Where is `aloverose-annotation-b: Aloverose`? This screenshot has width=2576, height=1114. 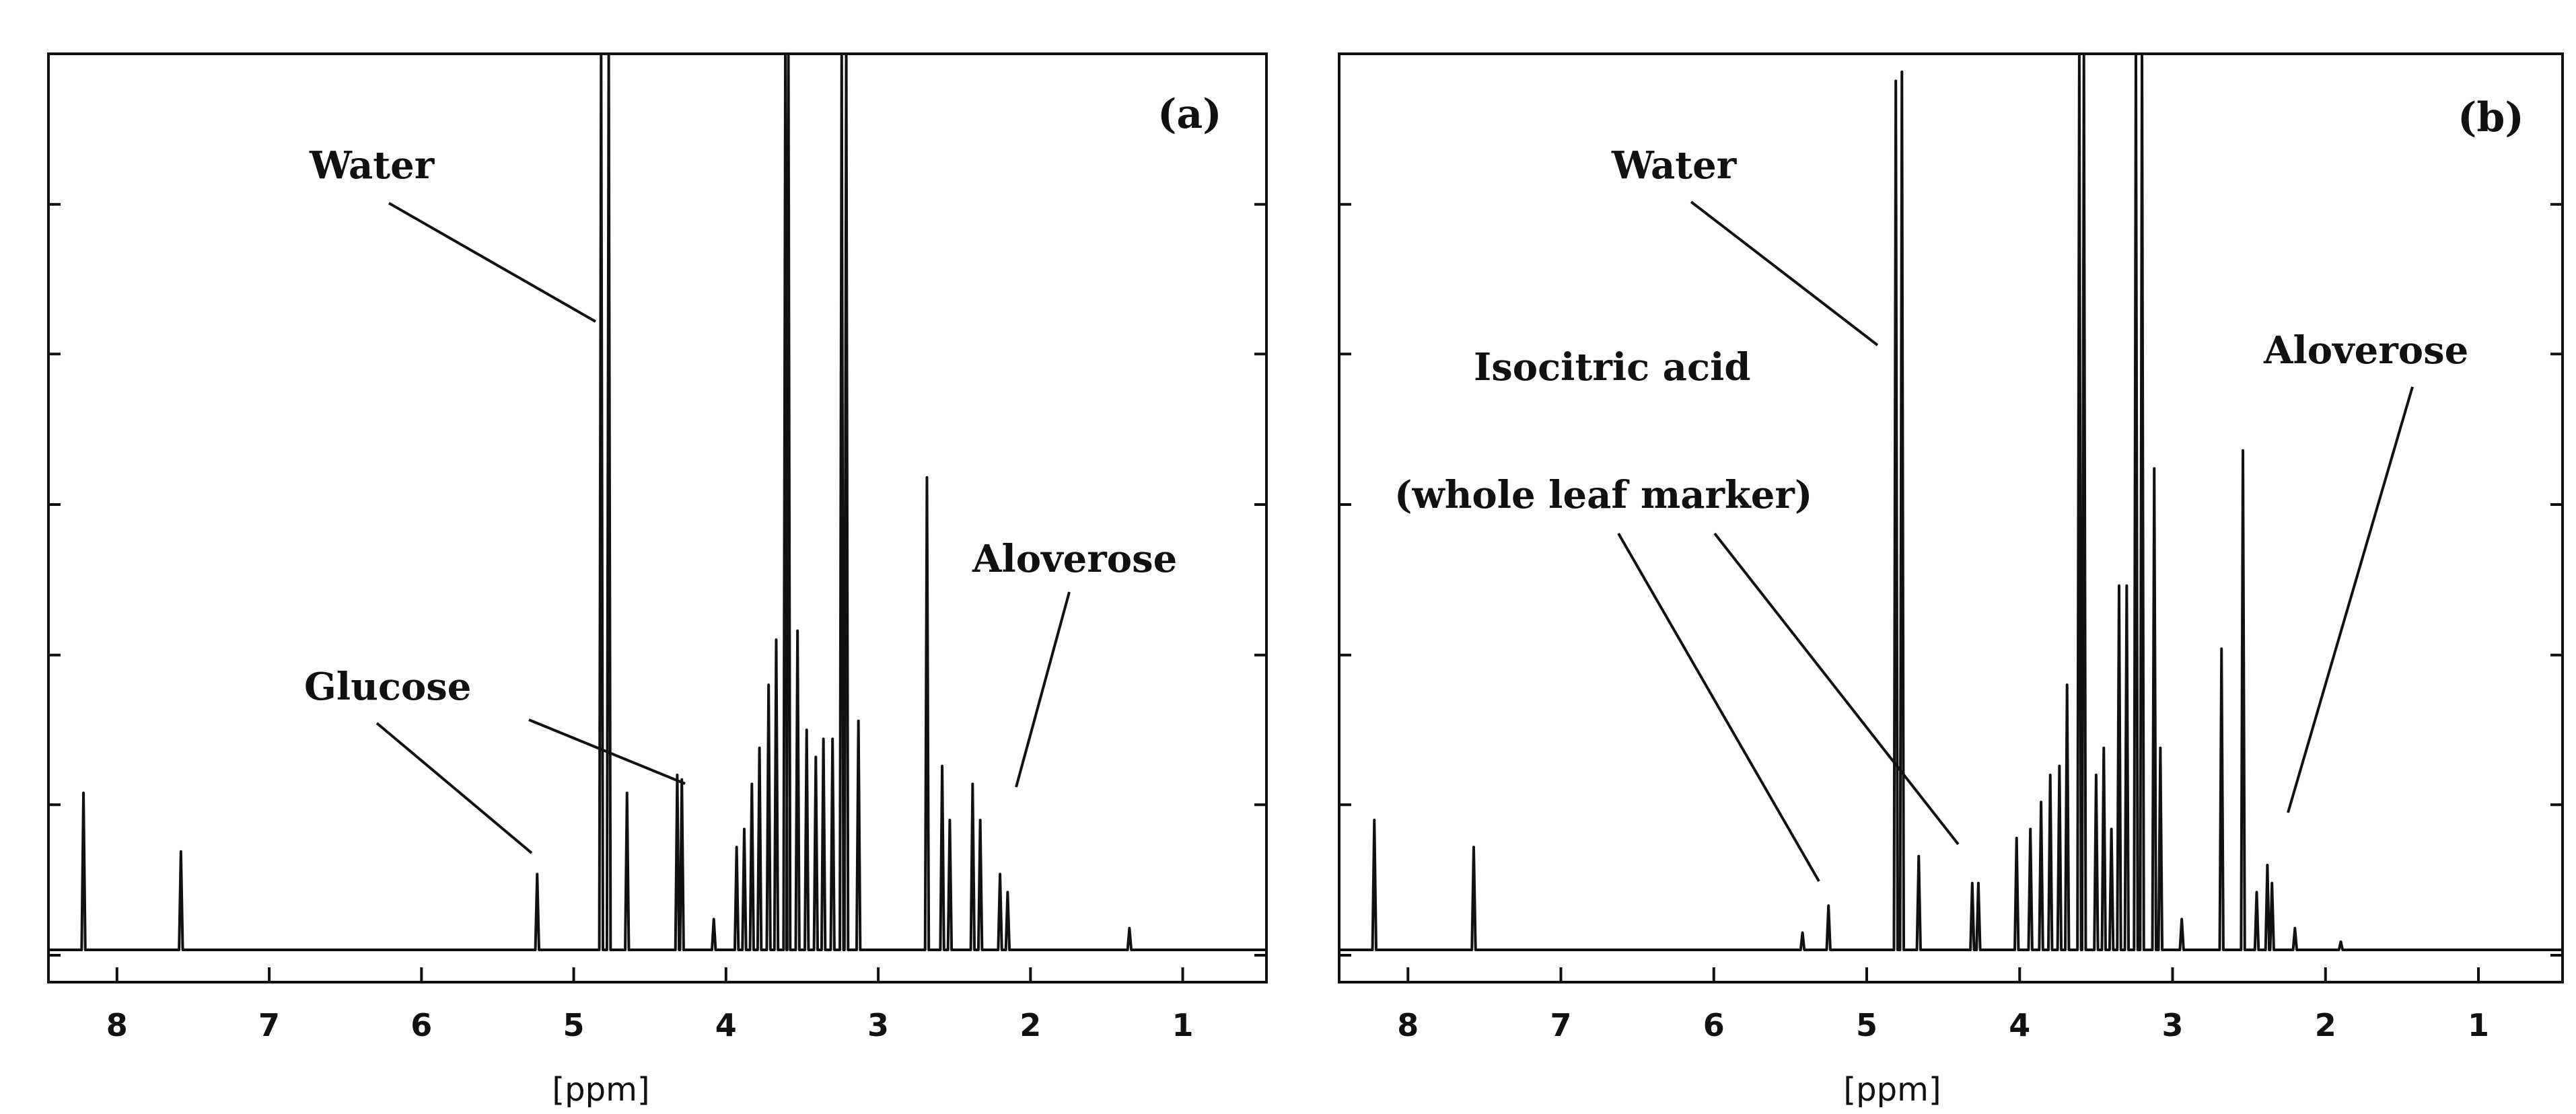 aloverose-annotation-b: Aloverose is located at coordinates (2365, 350).